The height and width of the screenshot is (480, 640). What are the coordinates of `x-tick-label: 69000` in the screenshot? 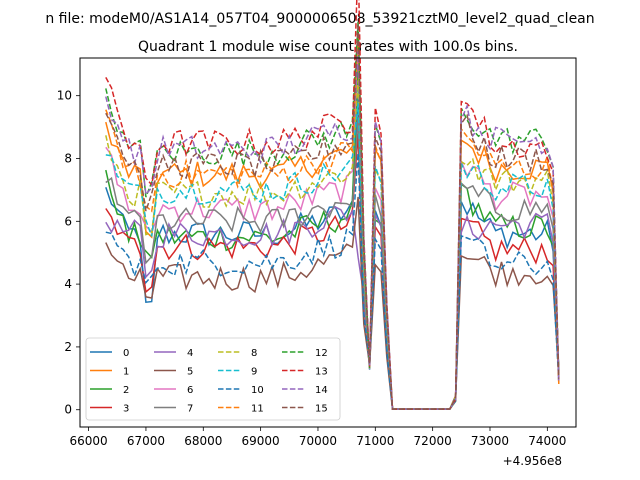 It's located at (261, 441).